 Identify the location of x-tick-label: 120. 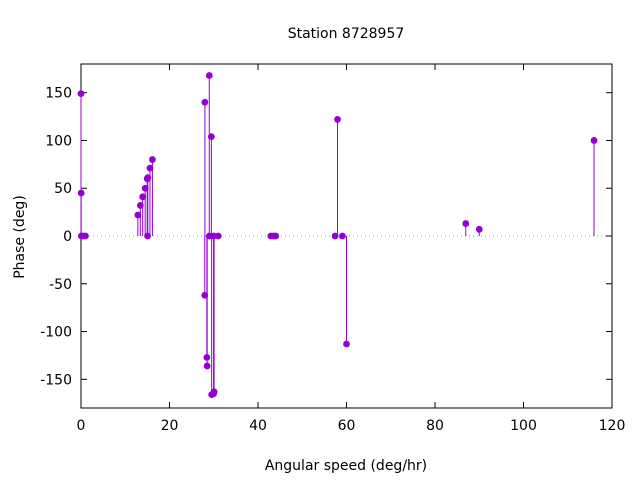
(612, 426).